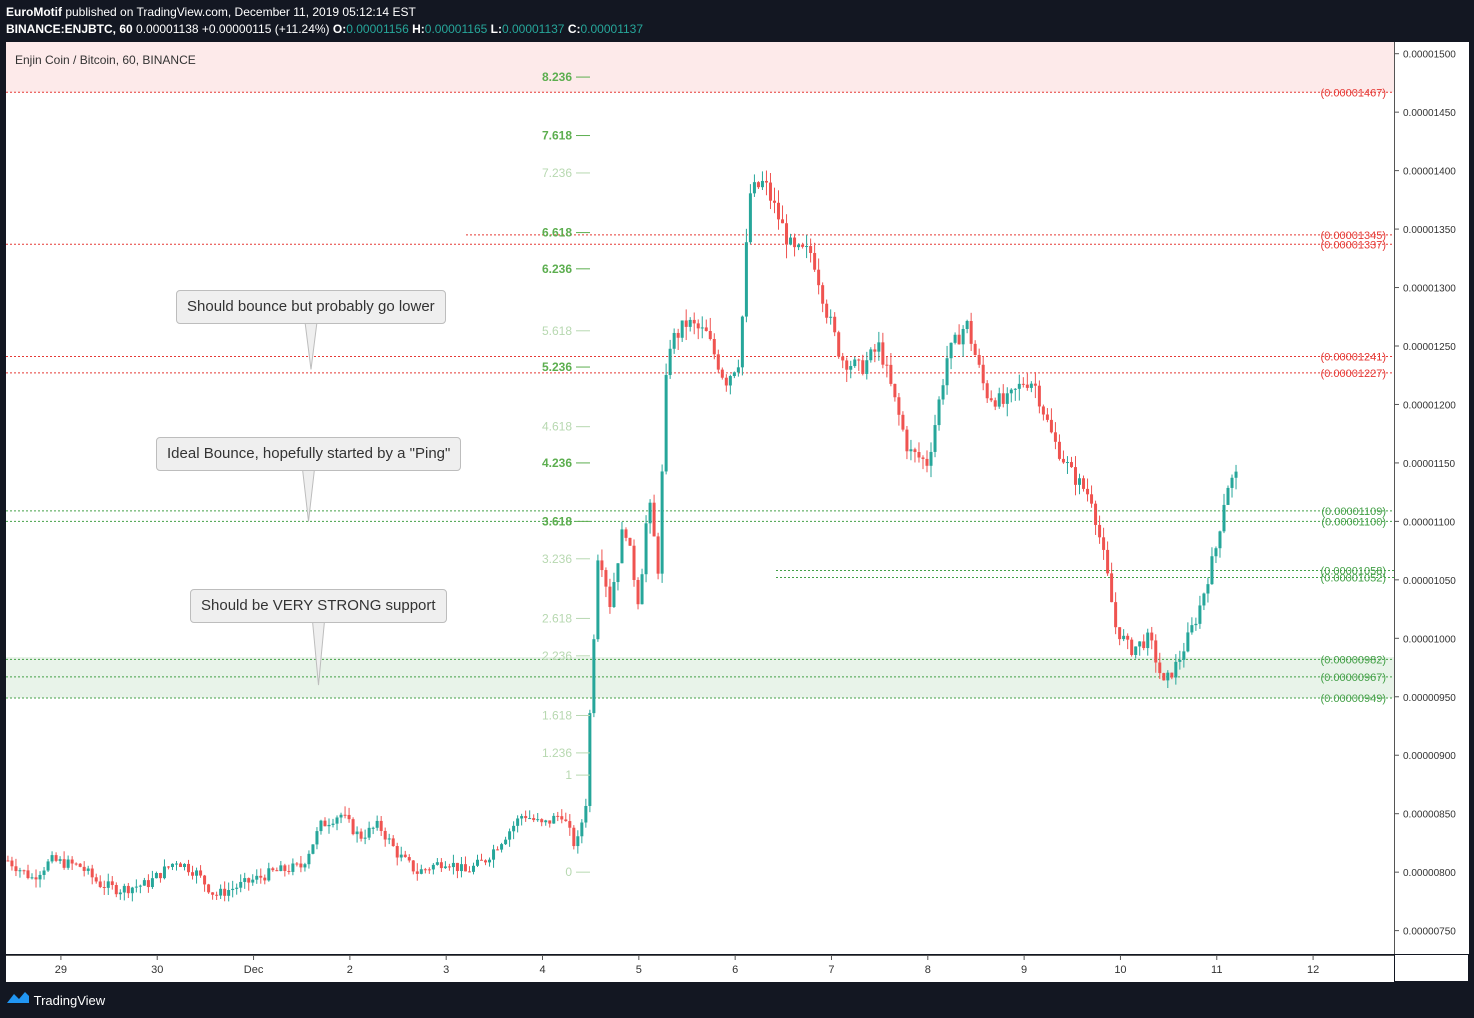 This screenshot has width=1474, height=1018. What do you see at coordinates (557, 173) in the screenshot?
I see `fib-label: 7.236` at bounding box center [557, 173].